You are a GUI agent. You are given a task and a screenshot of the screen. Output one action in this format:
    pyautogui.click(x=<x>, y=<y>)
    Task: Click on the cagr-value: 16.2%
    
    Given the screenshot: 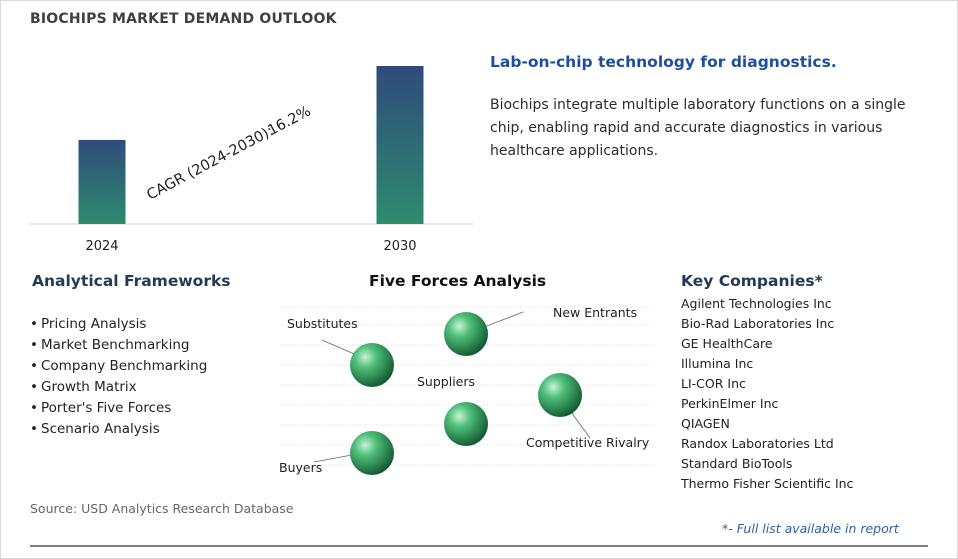 What is the action you would take?
    pyautogui.click(x=289, y=121)
    